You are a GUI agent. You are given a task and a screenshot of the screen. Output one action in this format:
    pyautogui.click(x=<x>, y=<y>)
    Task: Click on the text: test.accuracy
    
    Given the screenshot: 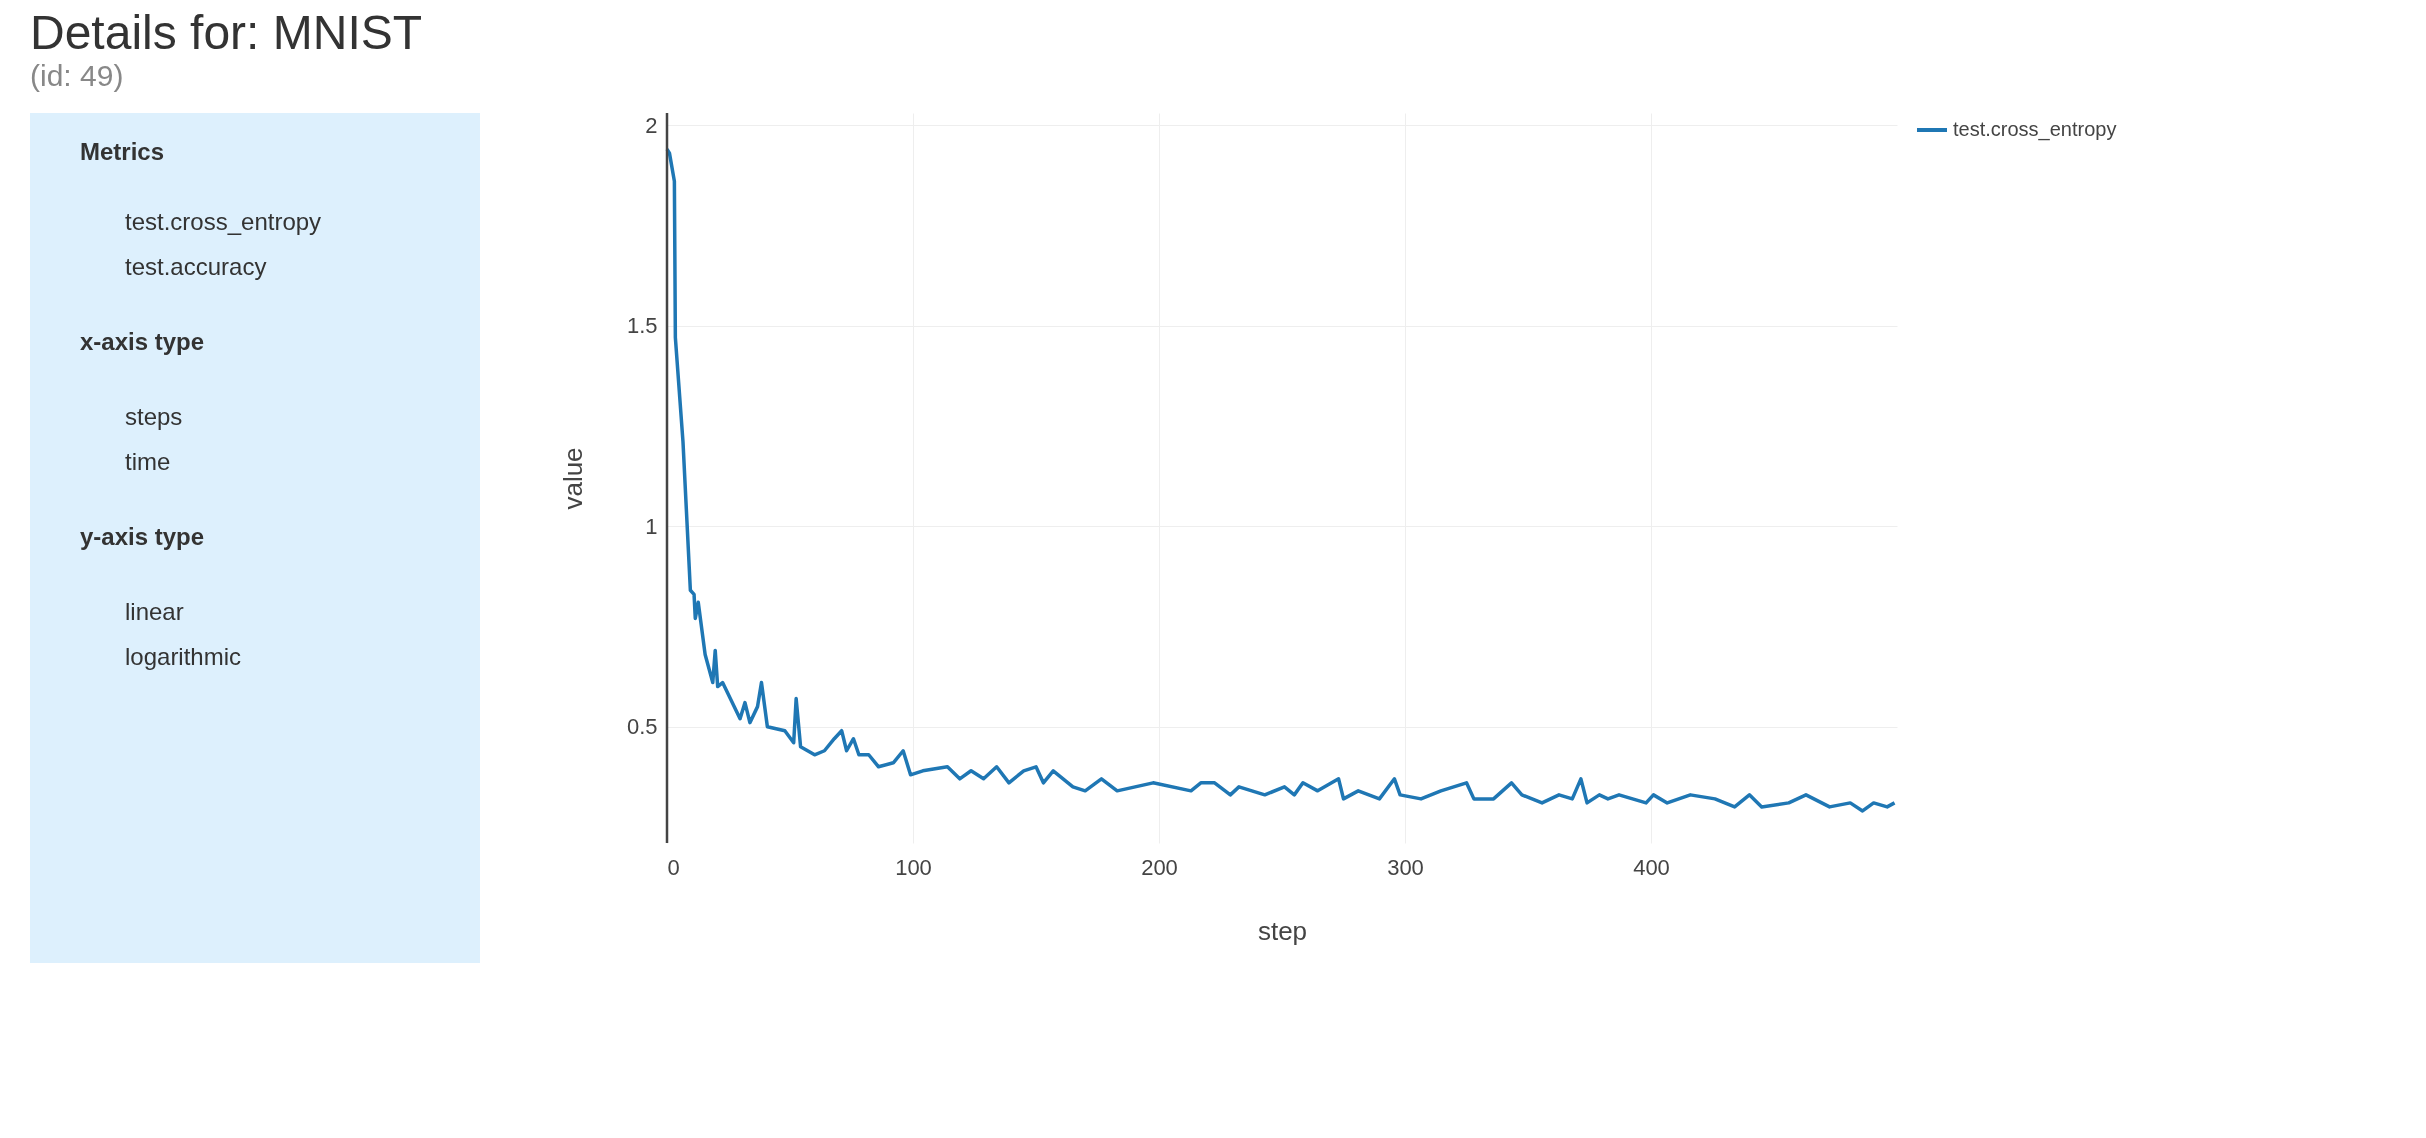 What is the action you would take?
    pyautogui.click(x=196, y=266)
    